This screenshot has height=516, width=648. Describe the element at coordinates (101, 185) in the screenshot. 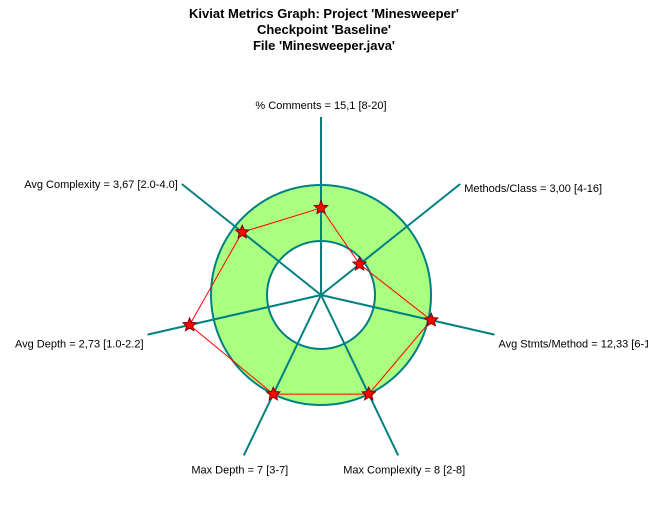

I see `axis-label-7: Avg Complexity = 3,67 [2.0-4.0]` at that location.